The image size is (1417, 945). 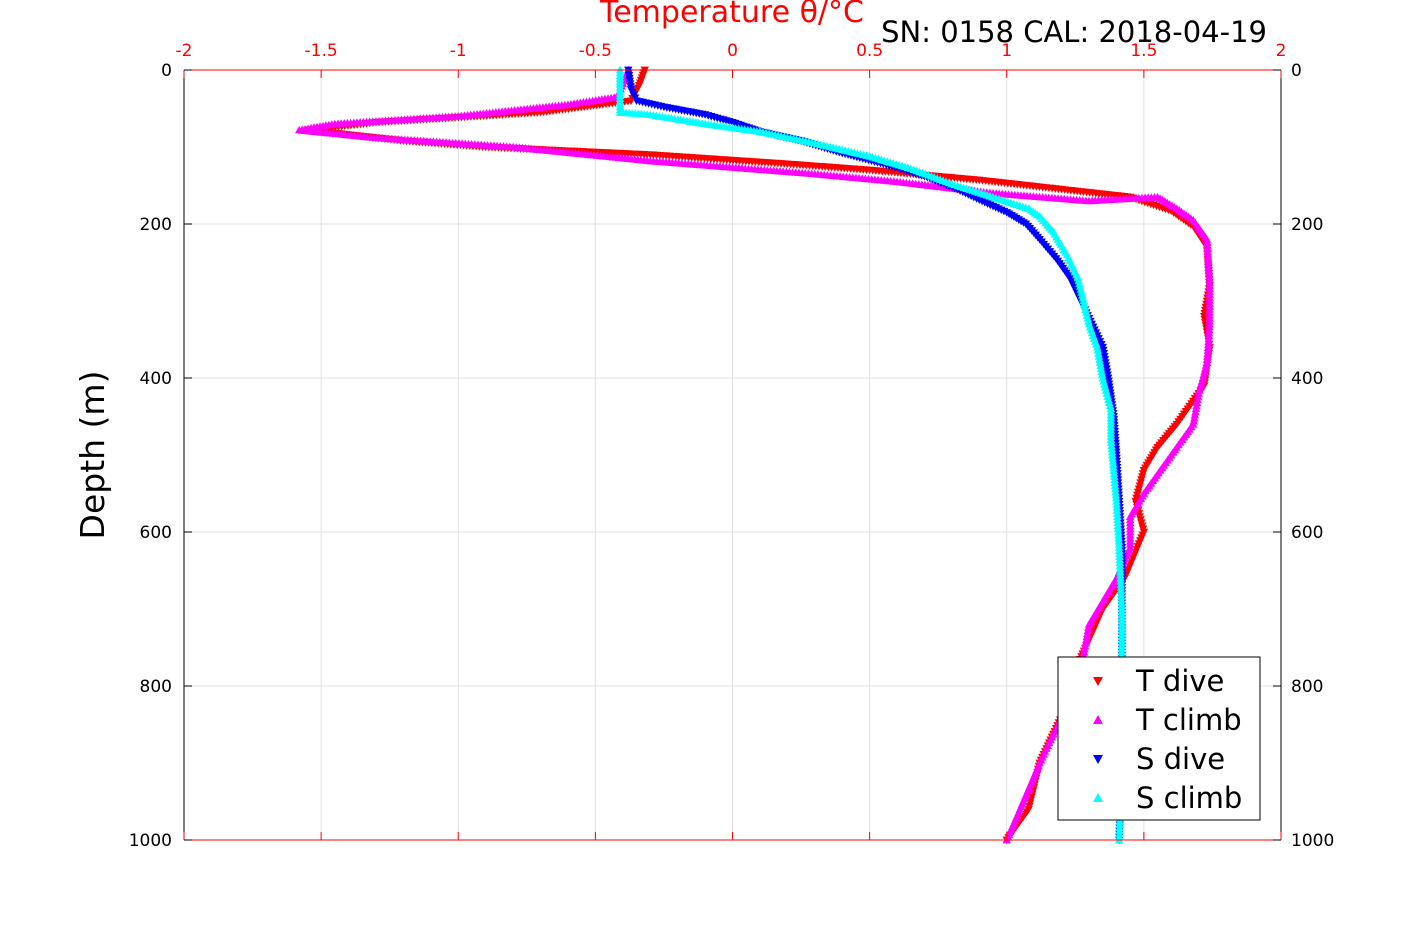 What do you see at coordinates (458, 51) in the screenshot?
I see `x-tick-label: -1` at bounding box center [458, 51].